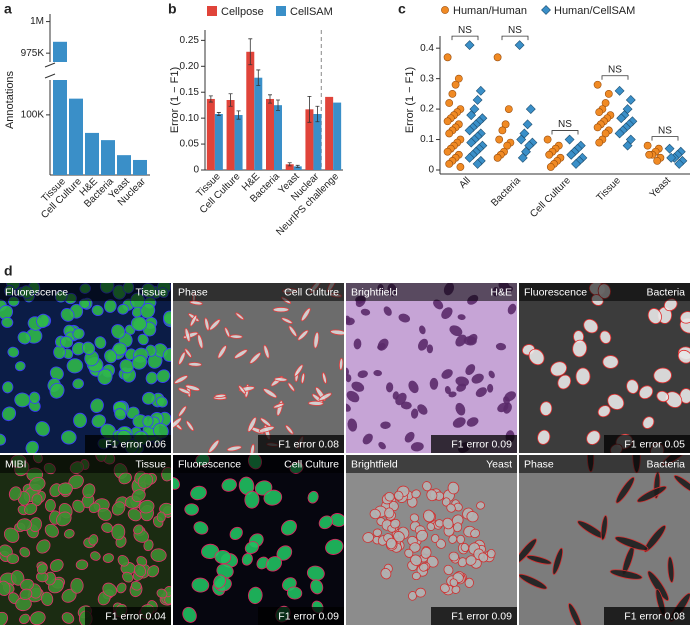 The height and width of the screenshot is (627, 692). Describe the element at coordinates (427, 109) in the screenshot. I see `y-tick-label: 0.2` at that location.